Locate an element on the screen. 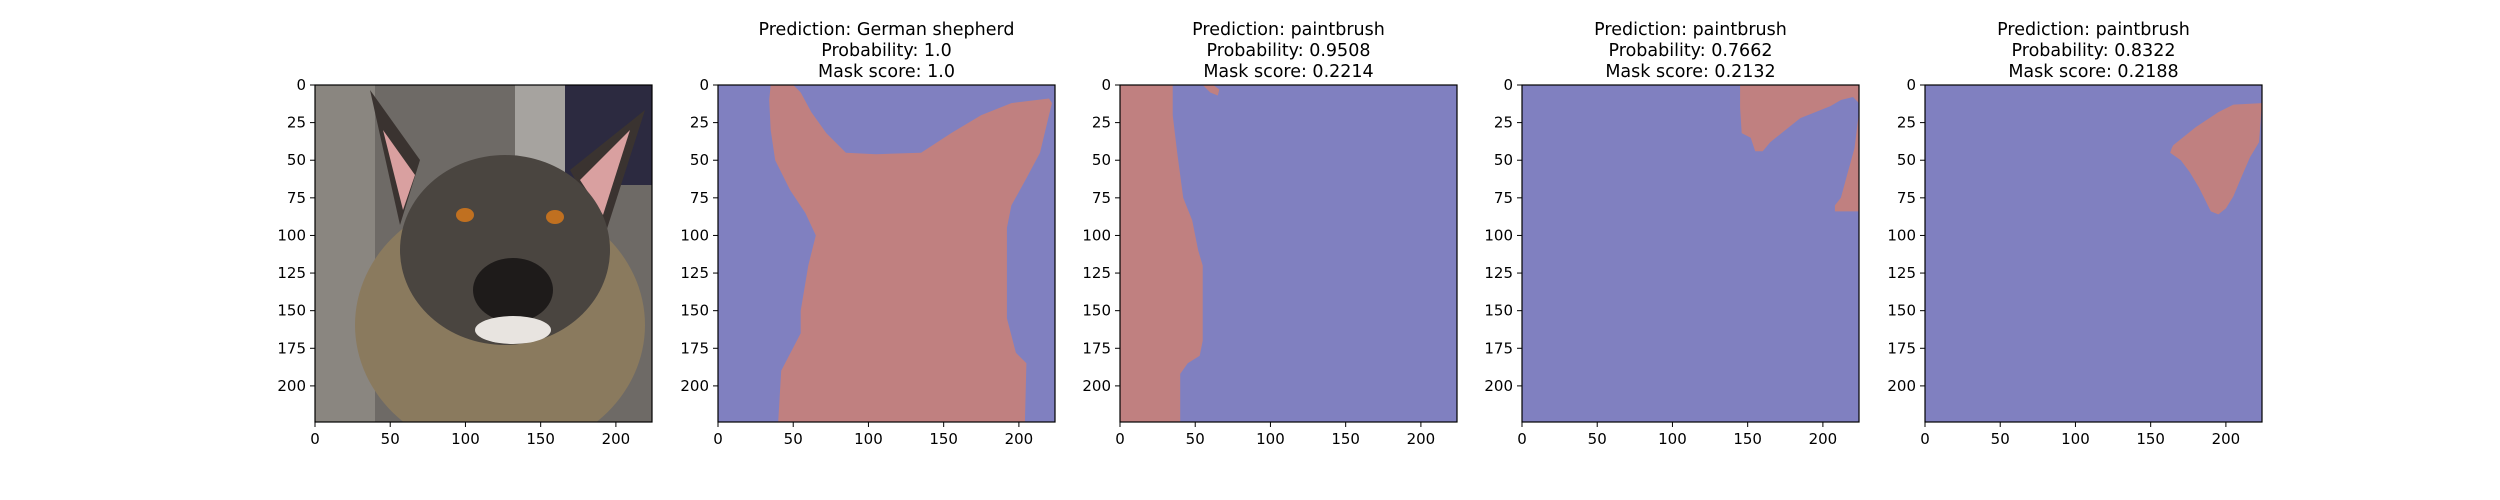 Image resolution: width=2500 pixels, height=500 pixels. subplot-1: 0 50 100 150 200 0 25 50 75 100 125 150 175 200 is located at coordinates (465, 262).